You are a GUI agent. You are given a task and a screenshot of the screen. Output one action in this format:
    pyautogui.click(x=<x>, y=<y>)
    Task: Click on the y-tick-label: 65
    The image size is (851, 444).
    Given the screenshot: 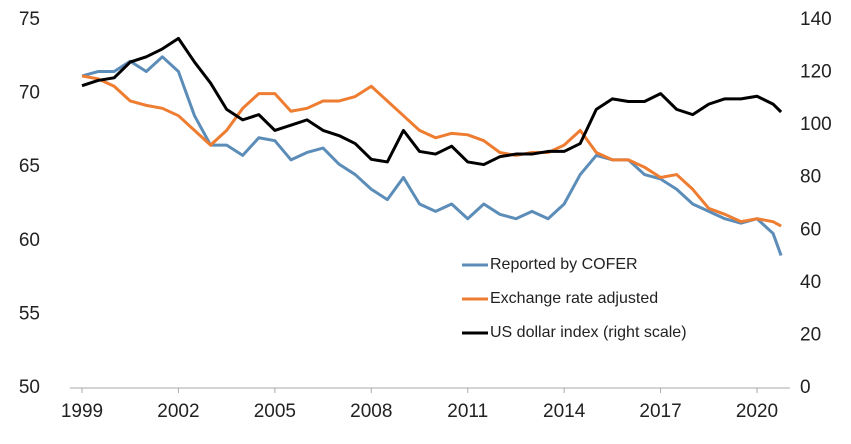 What is the action you would take?
    pyautogui.click(x=29, y=166)
    